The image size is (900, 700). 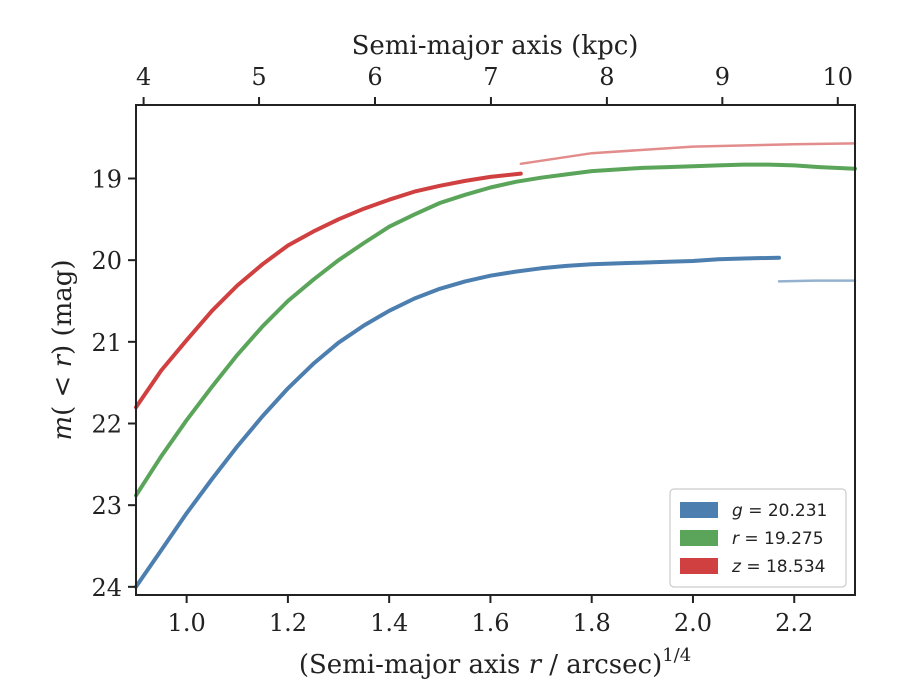 I want to click on top-x-tick-label: 4, so click(x=143, y=77).